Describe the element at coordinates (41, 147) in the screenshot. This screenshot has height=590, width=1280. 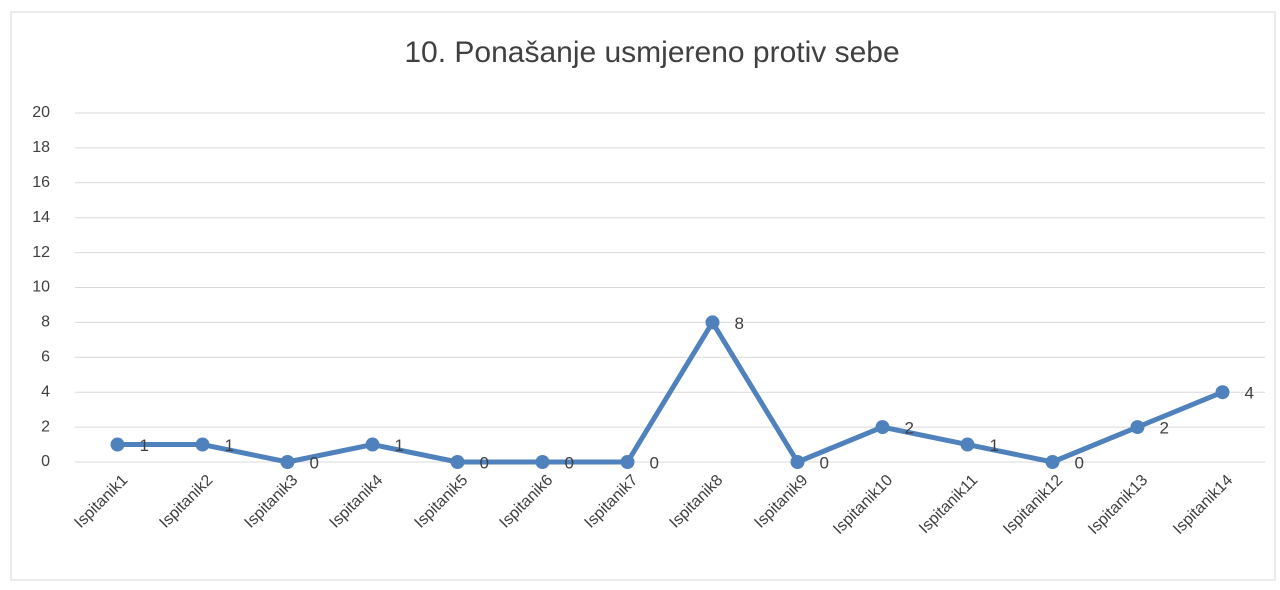
I see `y-tick-label: 18` at that location.